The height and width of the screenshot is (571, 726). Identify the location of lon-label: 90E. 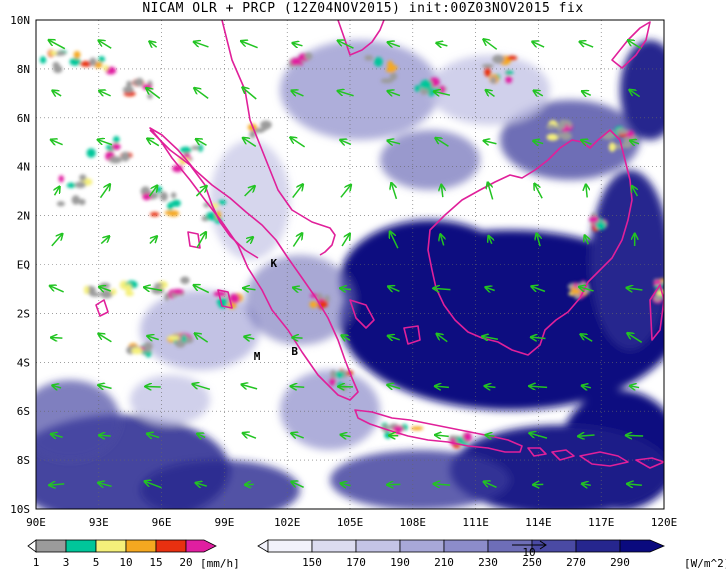
(36, 522).